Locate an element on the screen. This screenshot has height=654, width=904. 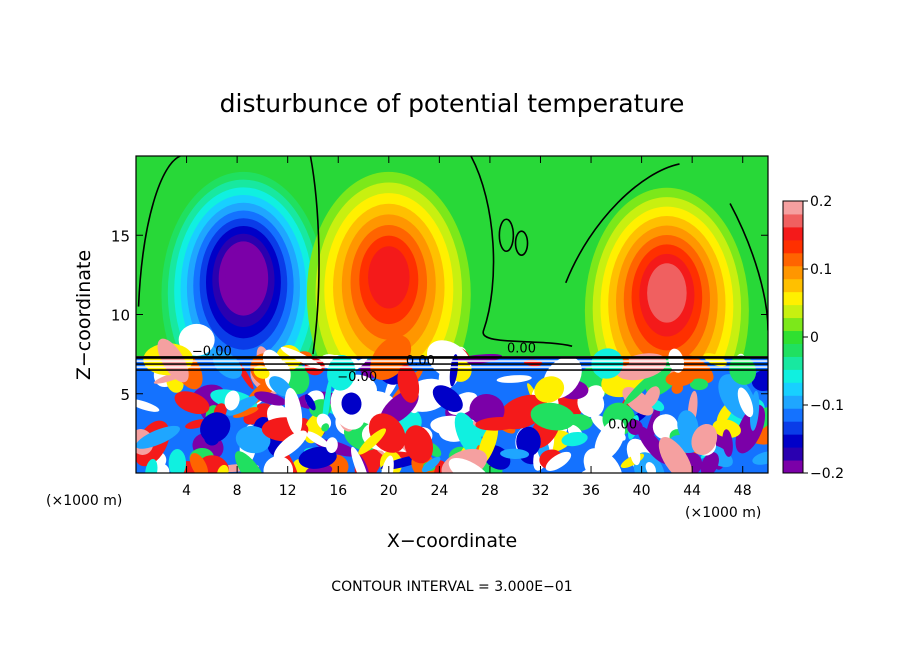
colorbar-tick-label: 0 is located at coordinates (814, 338).